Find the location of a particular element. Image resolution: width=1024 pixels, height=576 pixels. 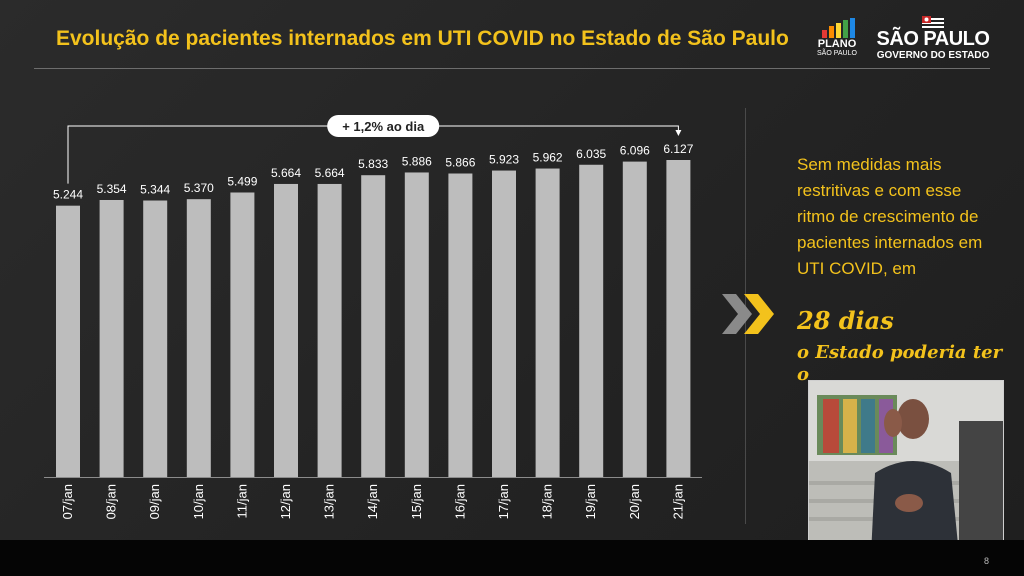

bottom-bar is located at coordinates (512, 558).